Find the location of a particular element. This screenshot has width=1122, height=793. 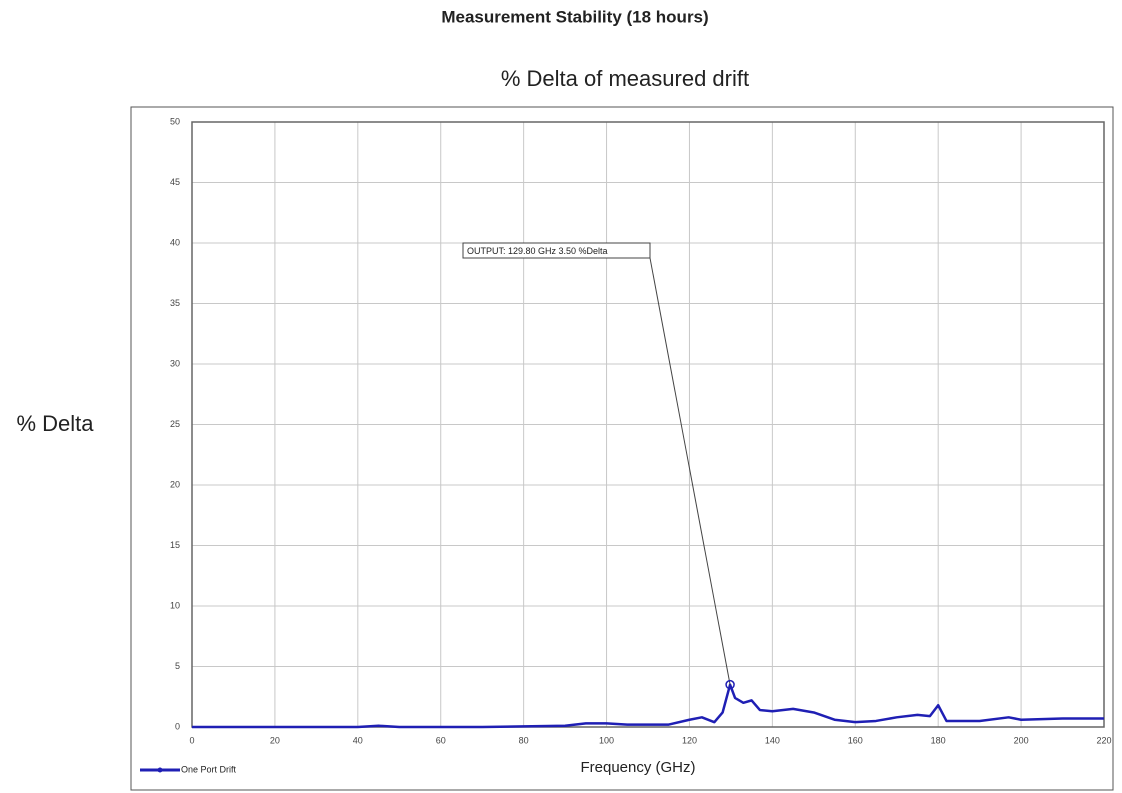

x-tick-label: 120 is located at coordinates (689, 740).